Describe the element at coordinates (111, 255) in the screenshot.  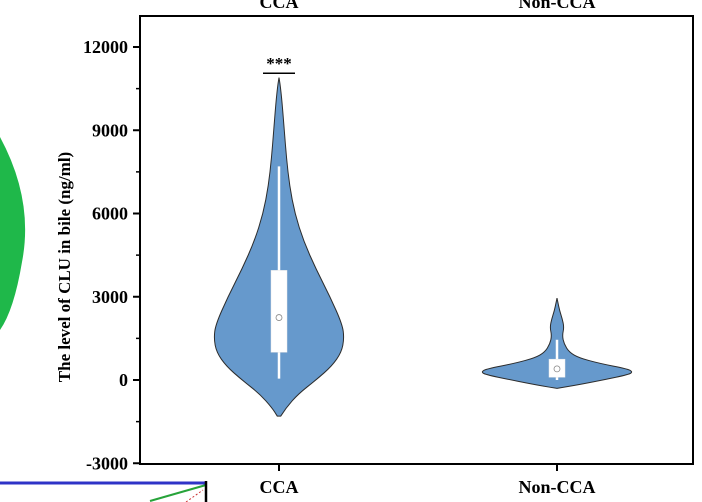
I see `y-axis: -3000 0 3000 6000 9000 12000` at that location.